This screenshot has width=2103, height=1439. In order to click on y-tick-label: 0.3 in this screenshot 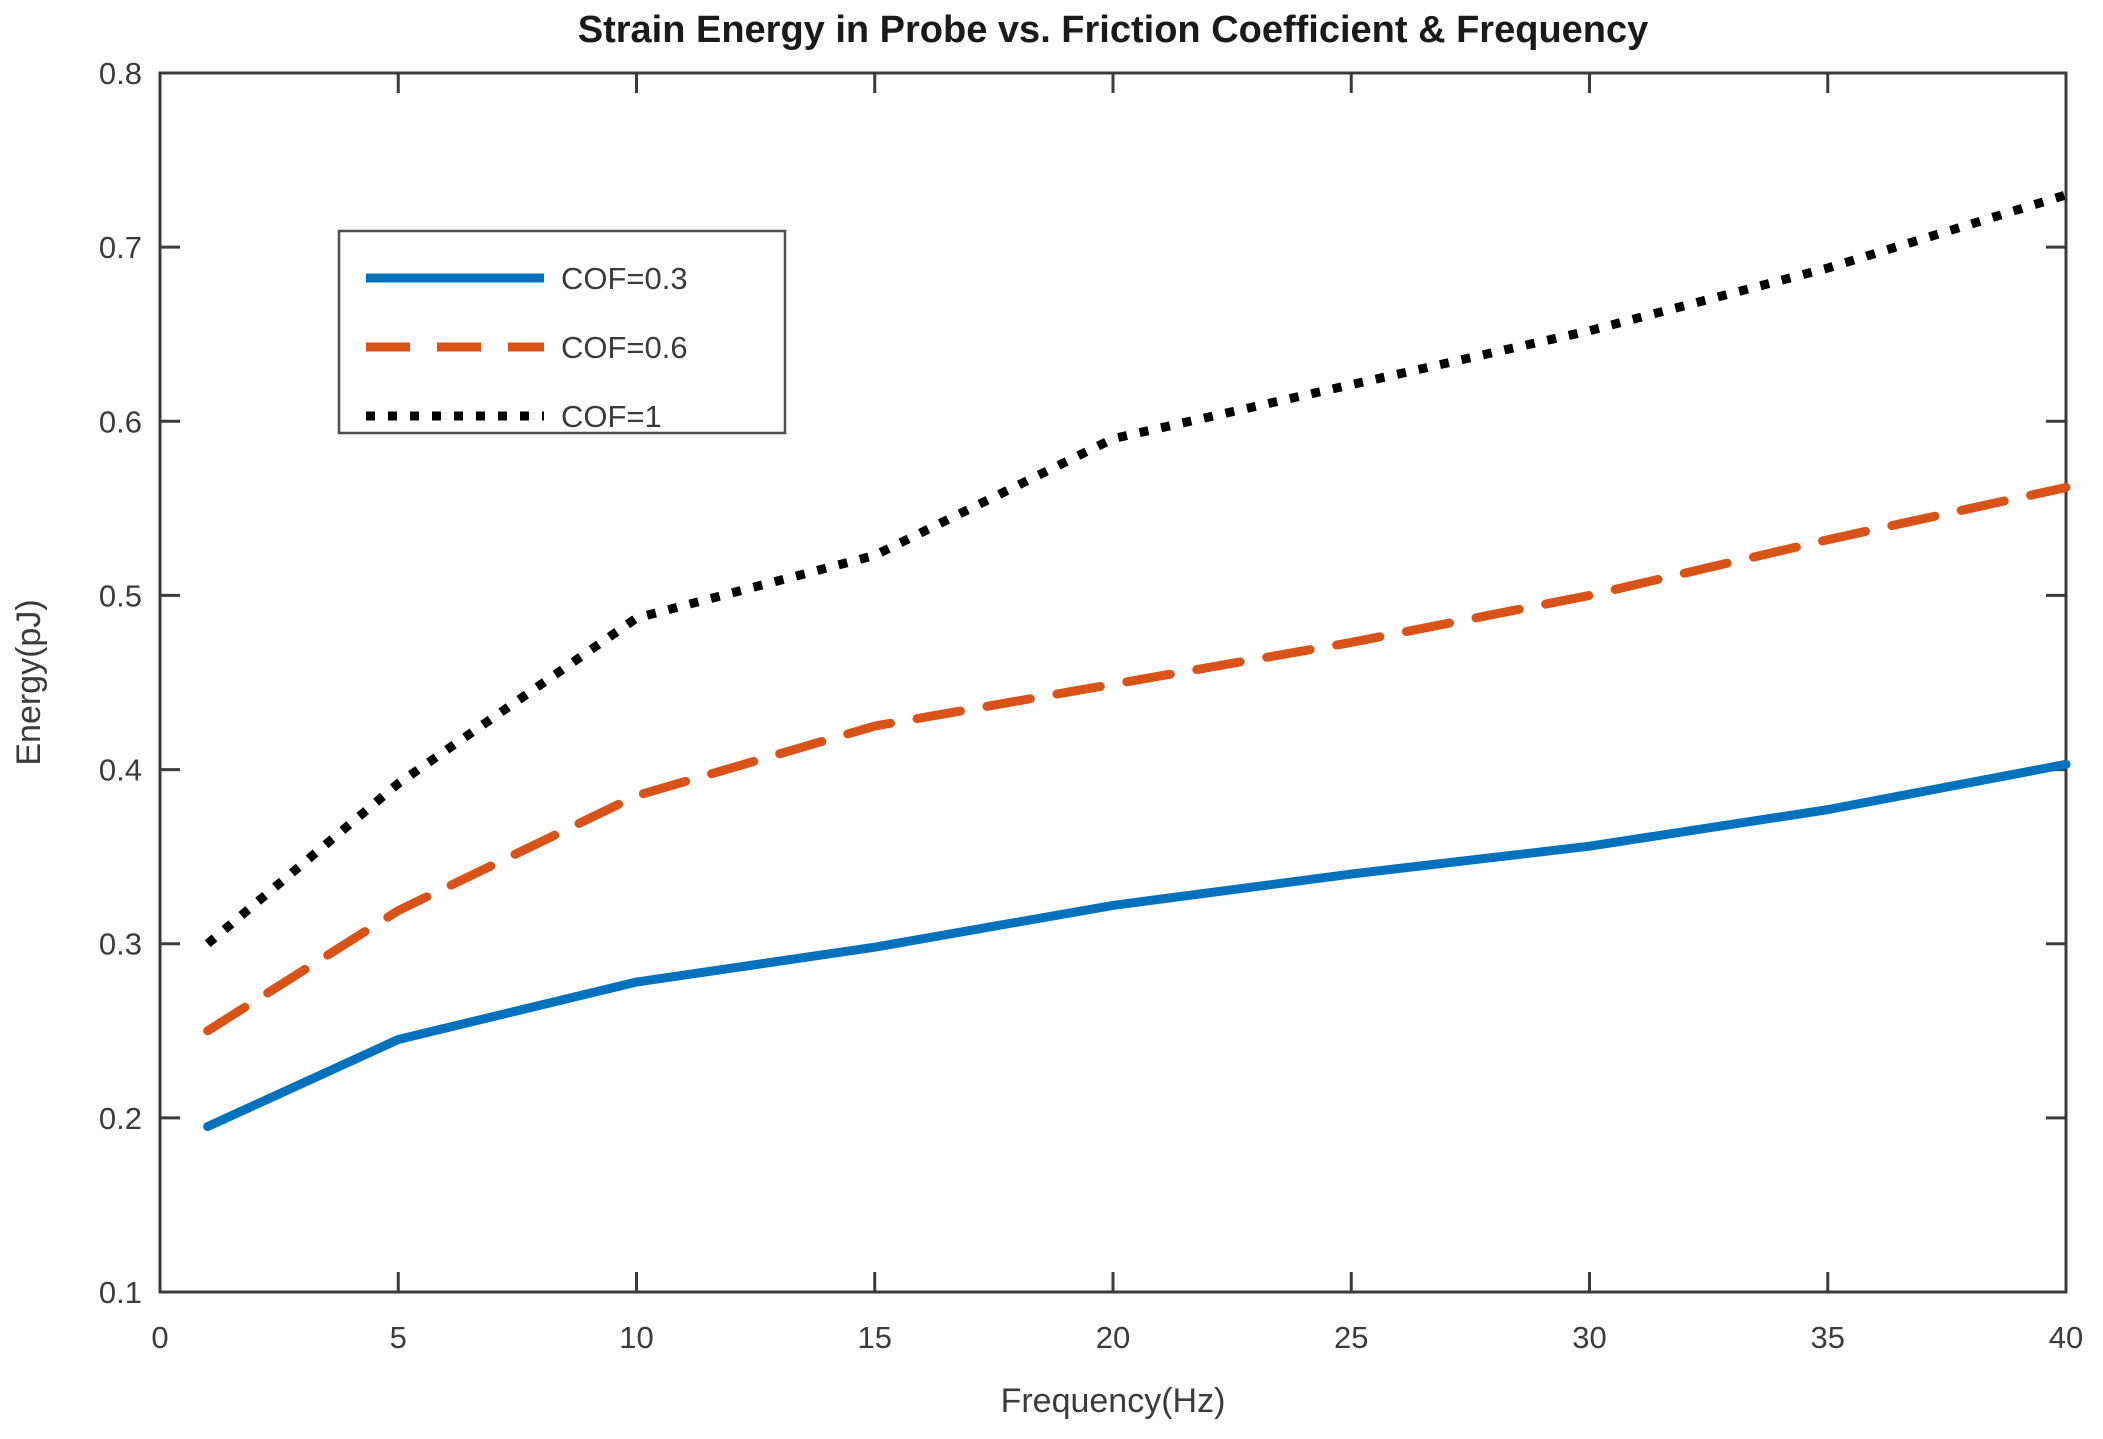, I will do `click(120, 944)`.